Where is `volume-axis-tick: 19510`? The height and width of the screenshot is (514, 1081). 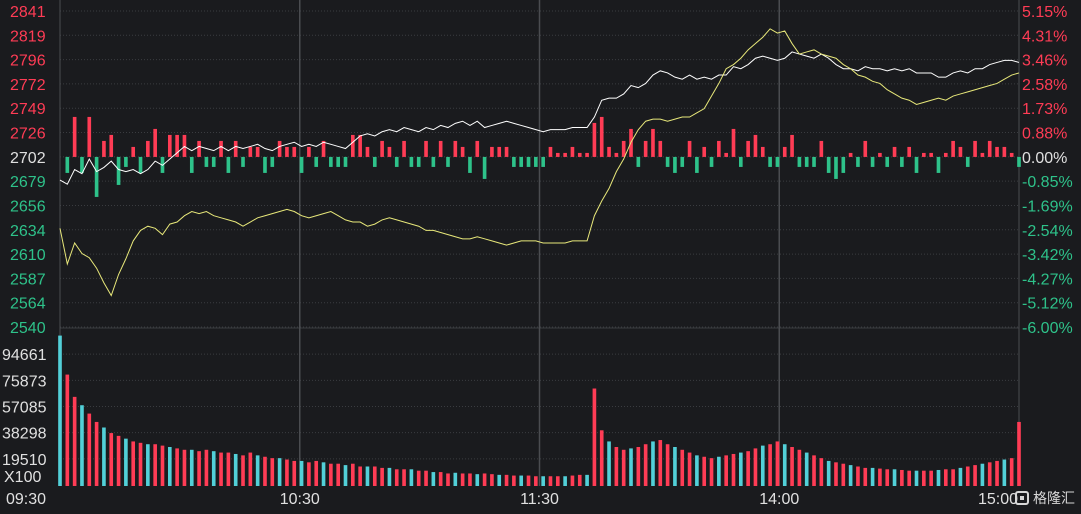 volume-axis-tick: 19510 is located at coordinates (24, 460).